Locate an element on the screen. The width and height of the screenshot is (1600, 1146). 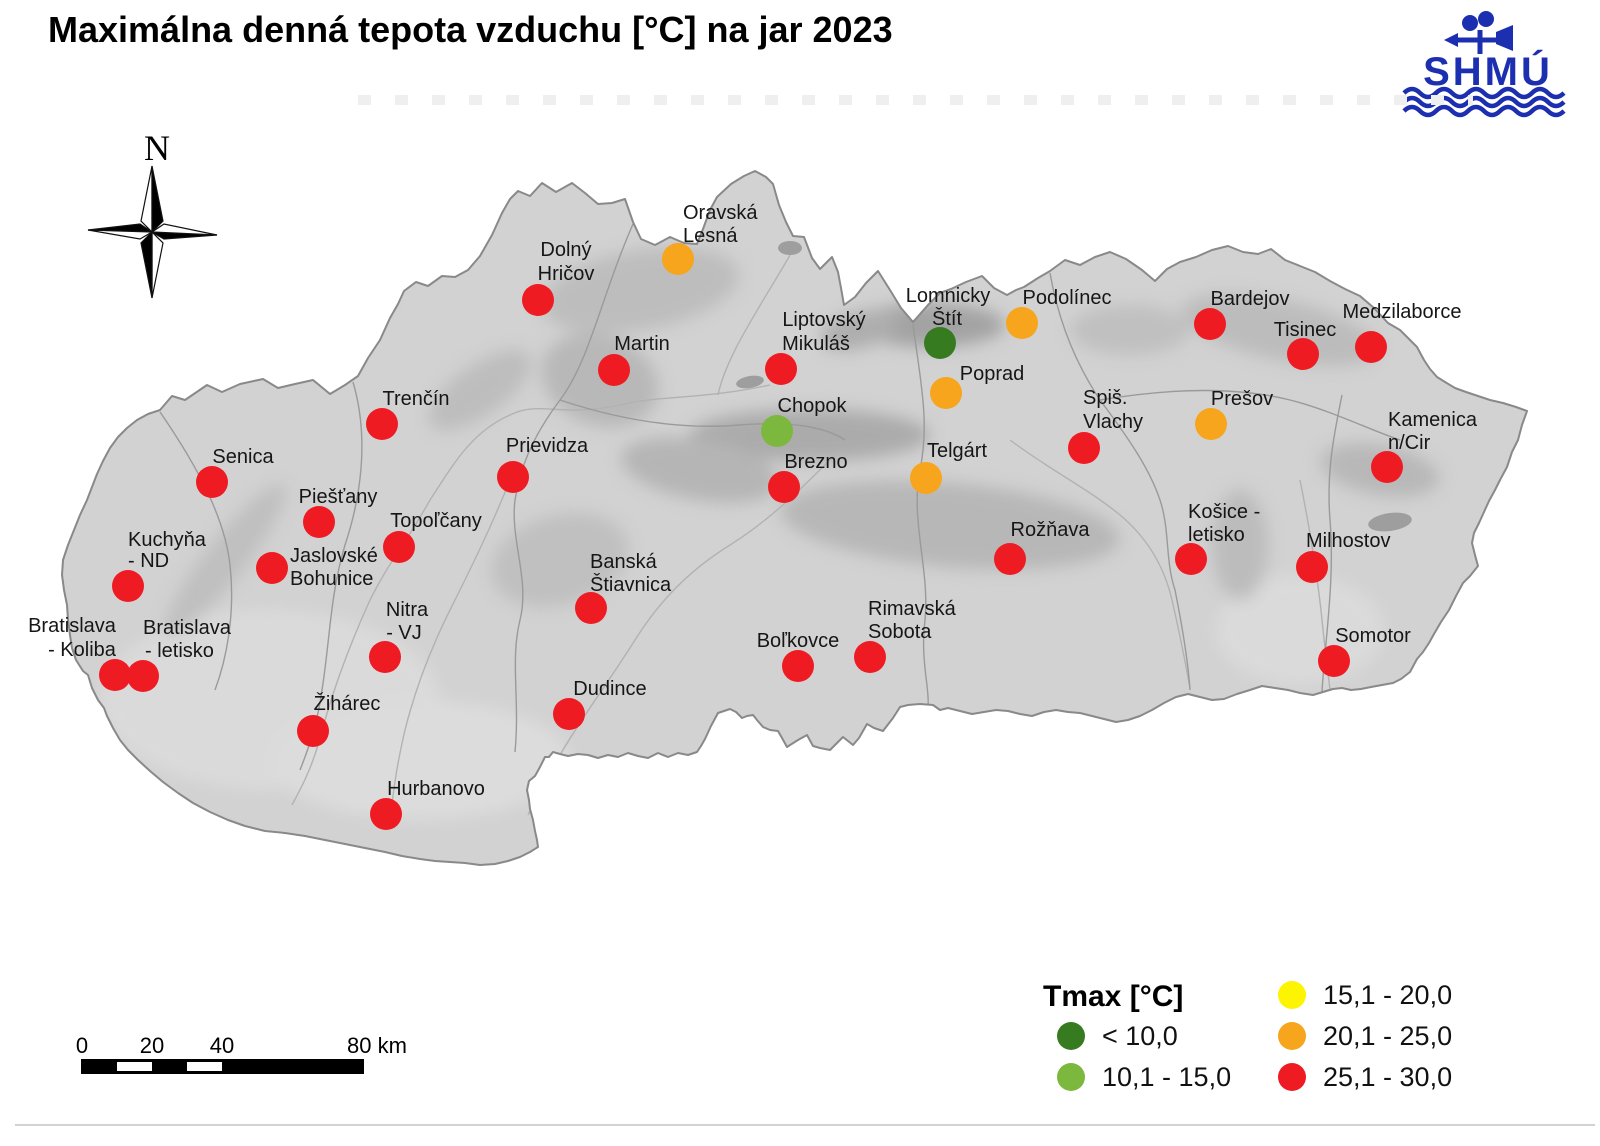
legend-item: 25,1 - 30,0 is located at coordinates (1365, 1077).